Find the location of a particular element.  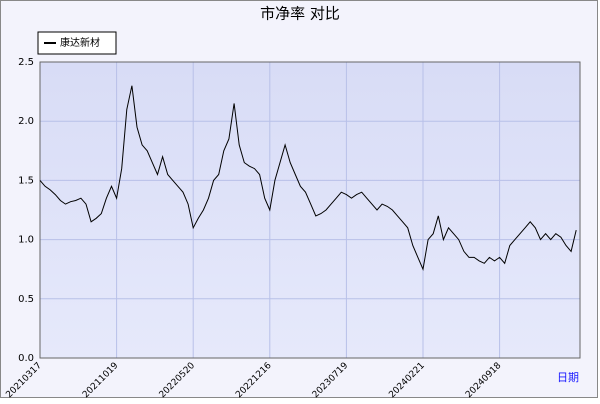

legend-label: 康达新材 is located at coordinates (80, 42).